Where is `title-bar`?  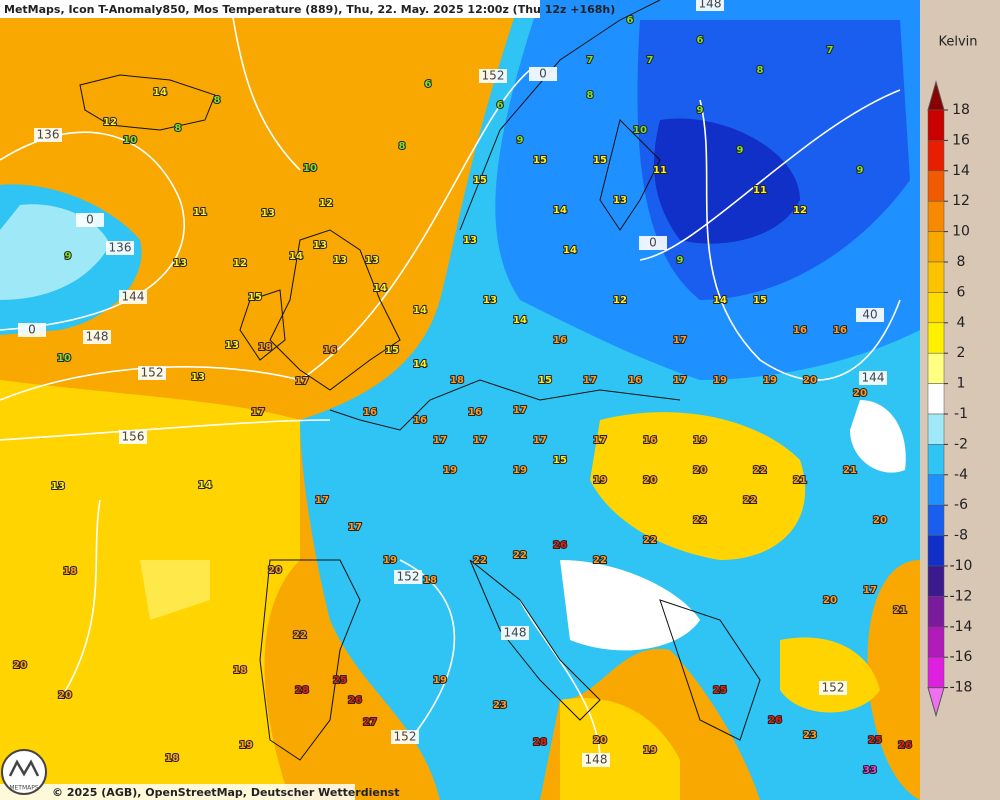
title-bar is located at coordinates (270, 9).